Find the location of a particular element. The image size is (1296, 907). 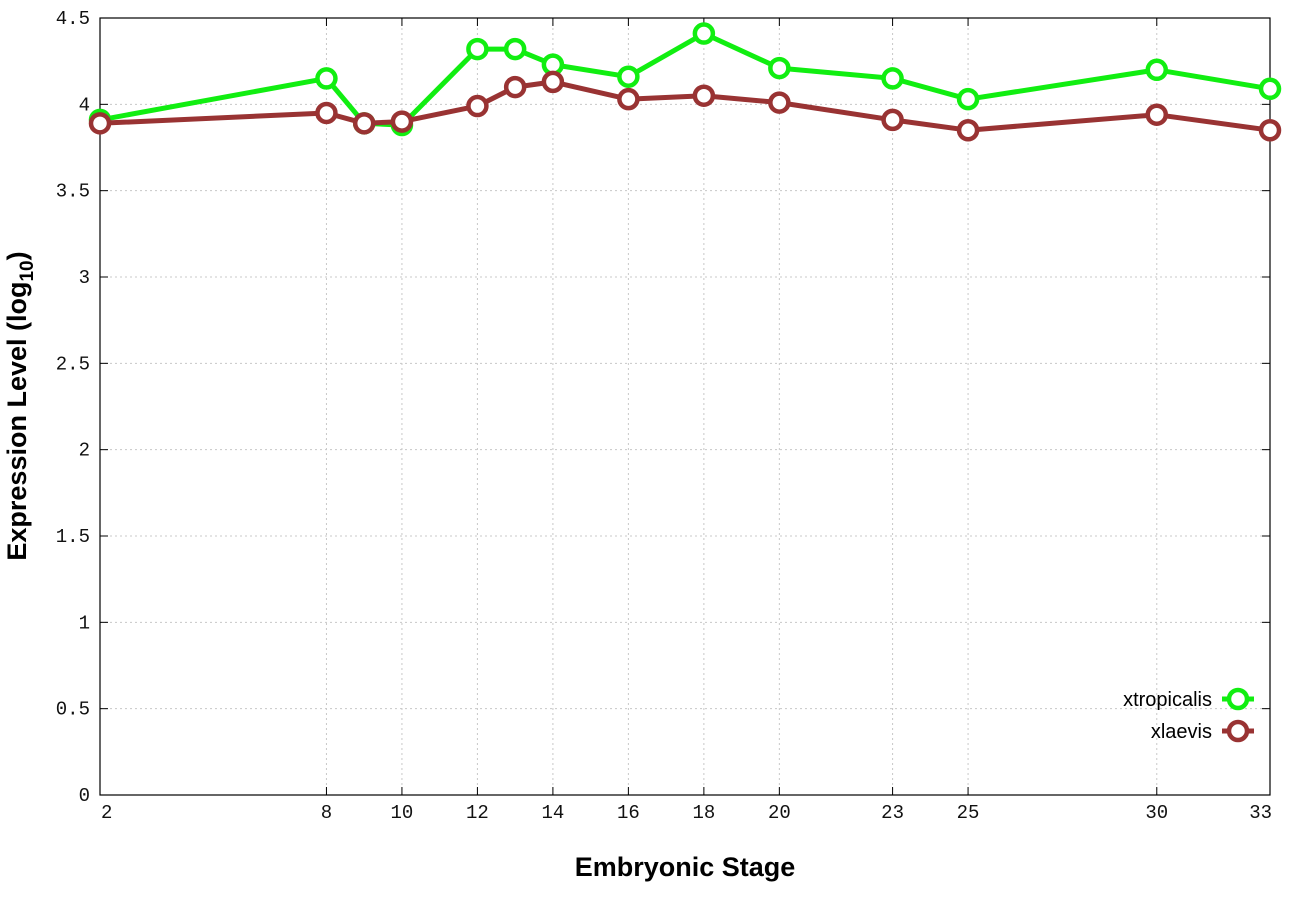

y-axis-title-main: Expression Level (log is located at coordinates (17, 421).